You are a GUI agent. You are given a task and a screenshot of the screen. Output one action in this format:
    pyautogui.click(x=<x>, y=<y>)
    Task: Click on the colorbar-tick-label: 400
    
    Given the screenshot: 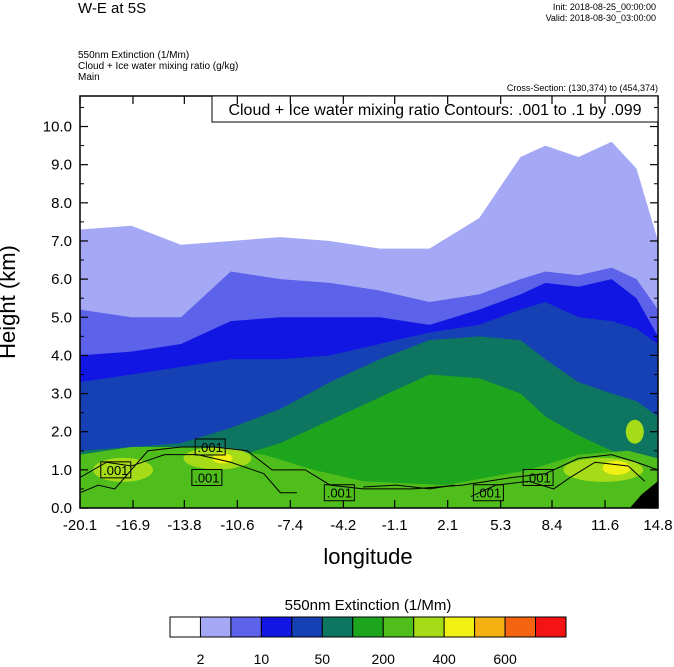 What is the action you would take?
    pyautogui.click(x=444, y=659)
    